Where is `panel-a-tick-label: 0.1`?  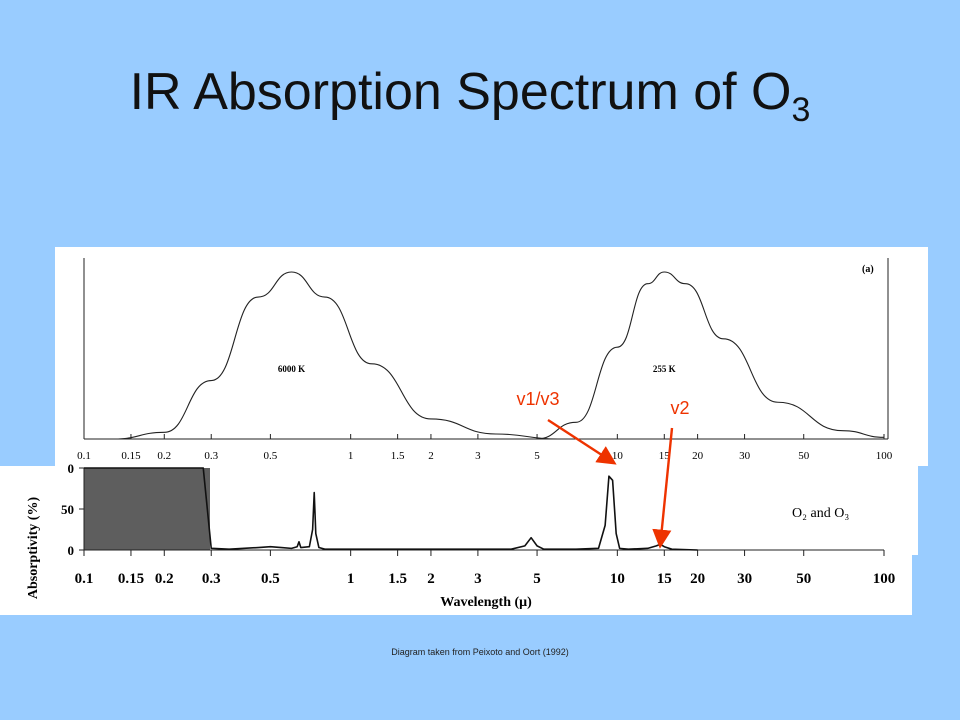
panel-a-tick-label: 0.1 is located at coordinates (84, 456).